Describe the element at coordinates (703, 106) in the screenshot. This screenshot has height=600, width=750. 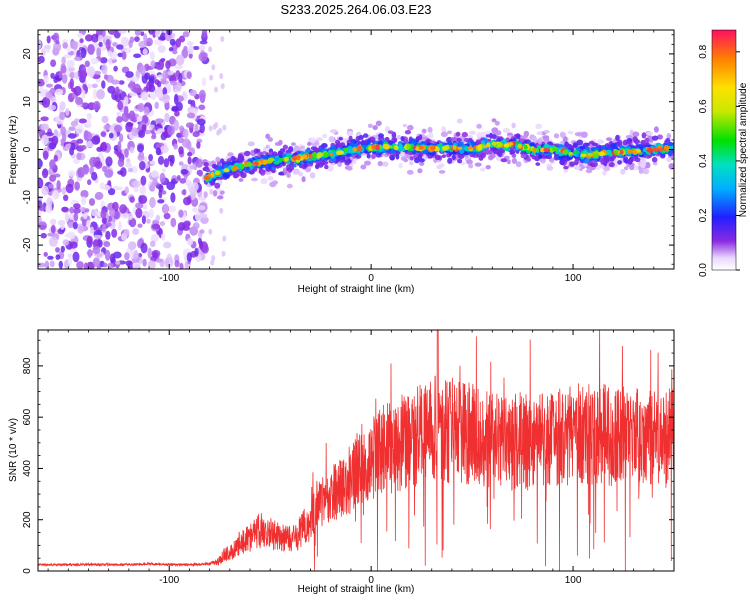
I see `colorbar-tick-label: 0.6` at that location.